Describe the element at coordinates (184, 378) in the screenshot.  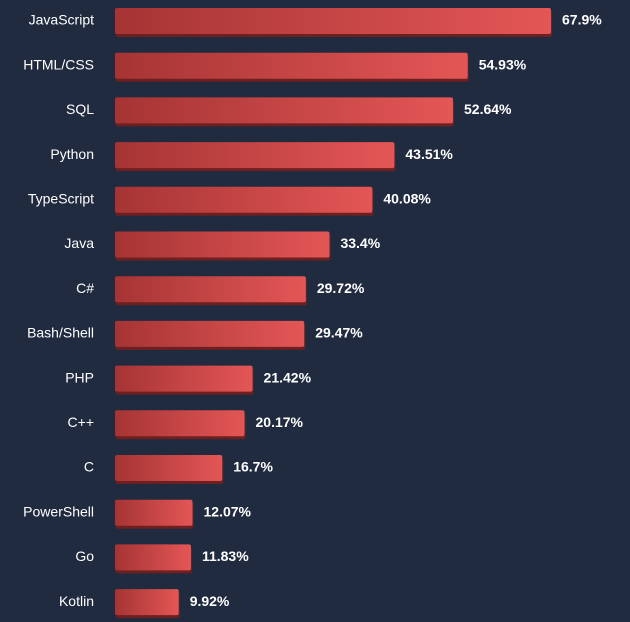
I see `bar-php` at that location.